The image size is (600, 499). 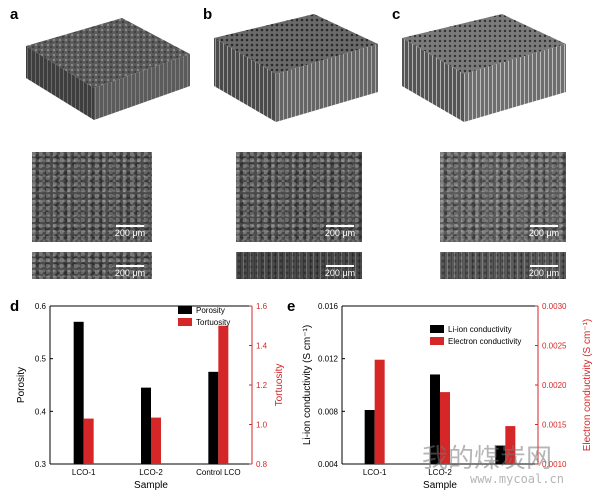 What do you see at coordinates (554, 306) in the screenshot?
I see `right-tick-label: 0.0030` at bounding box center [554, 306].